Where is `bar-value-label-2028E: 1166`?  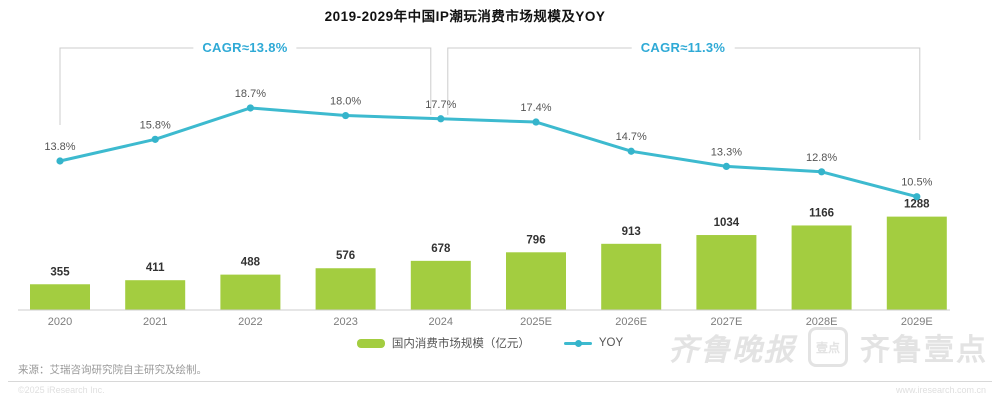
bar-value-label-2028E: 1166 is located at coordinates (821, 213).